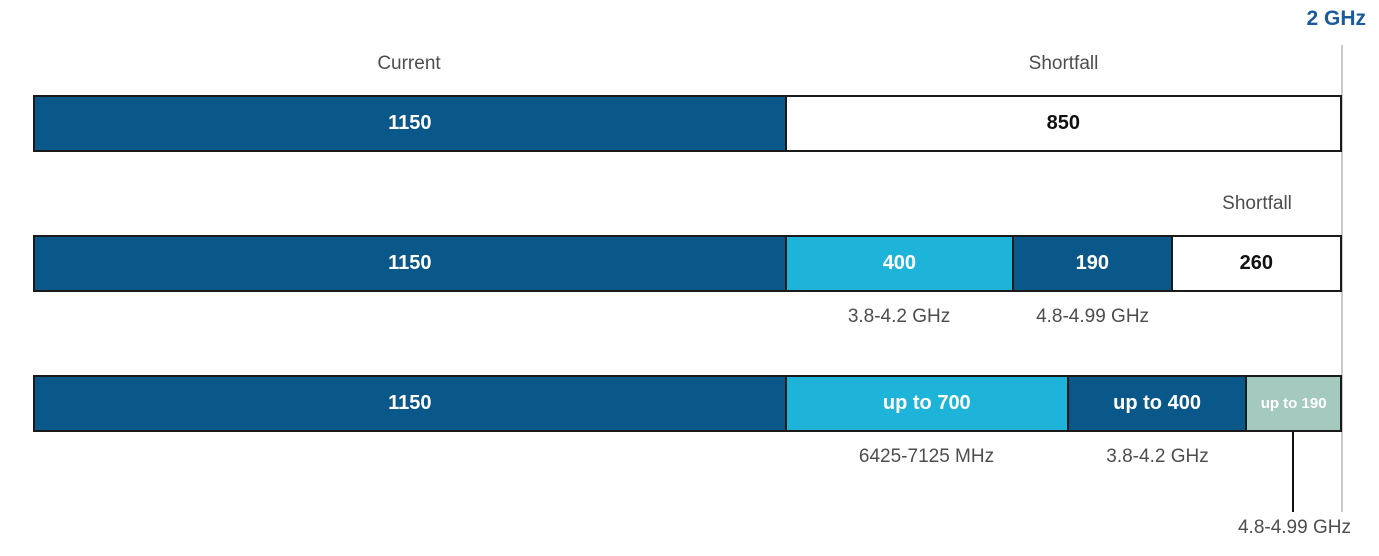 This screenshot has width=1379, height=556. I want to click on bar-segment: 850, so click(1062, 123).